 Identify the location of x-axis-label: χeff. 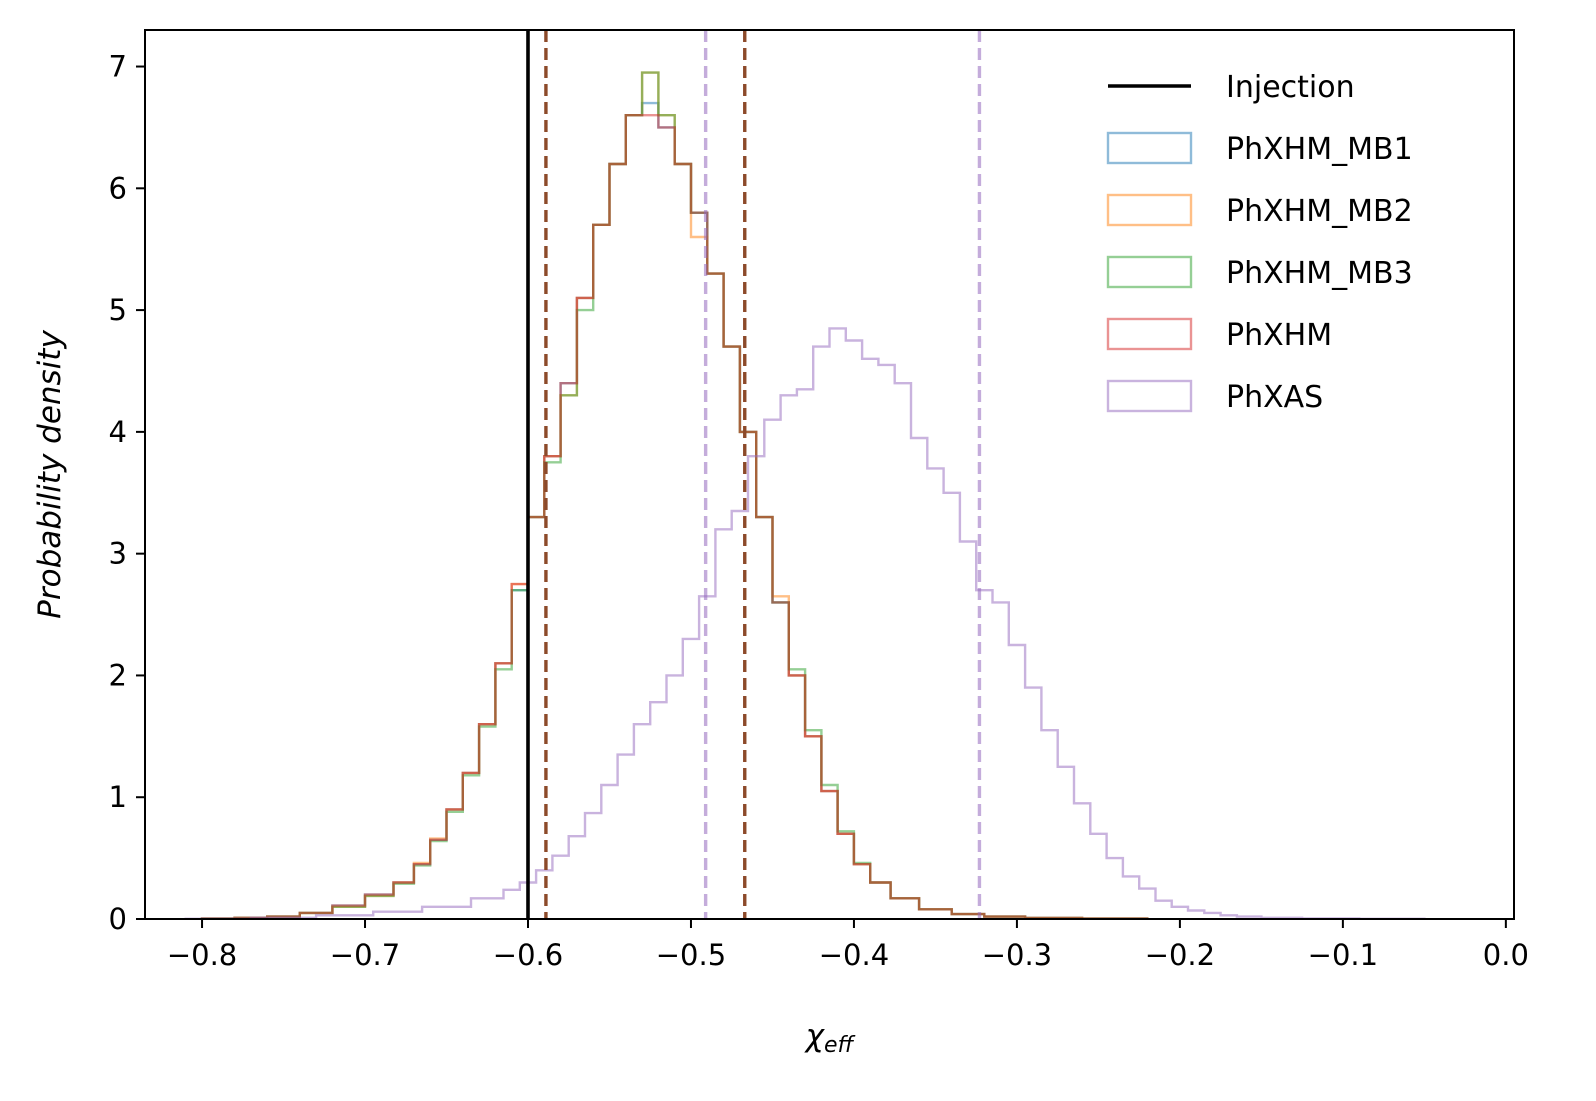
(830, 1038).